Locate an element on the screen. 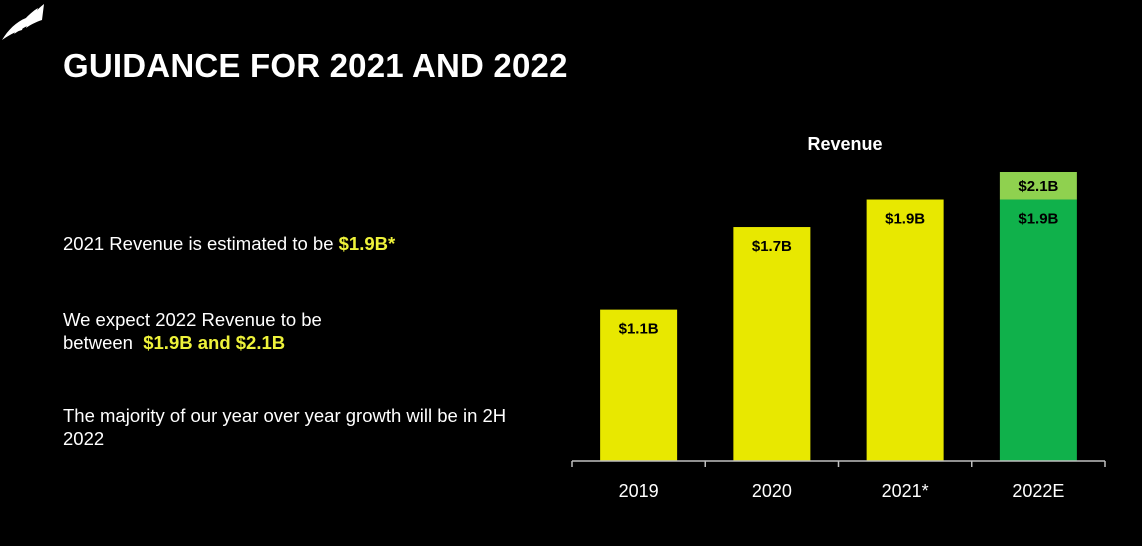 This screenshot has width=1142, height=546. bullet-2022-line2: between is located at coordinates (101, 342).